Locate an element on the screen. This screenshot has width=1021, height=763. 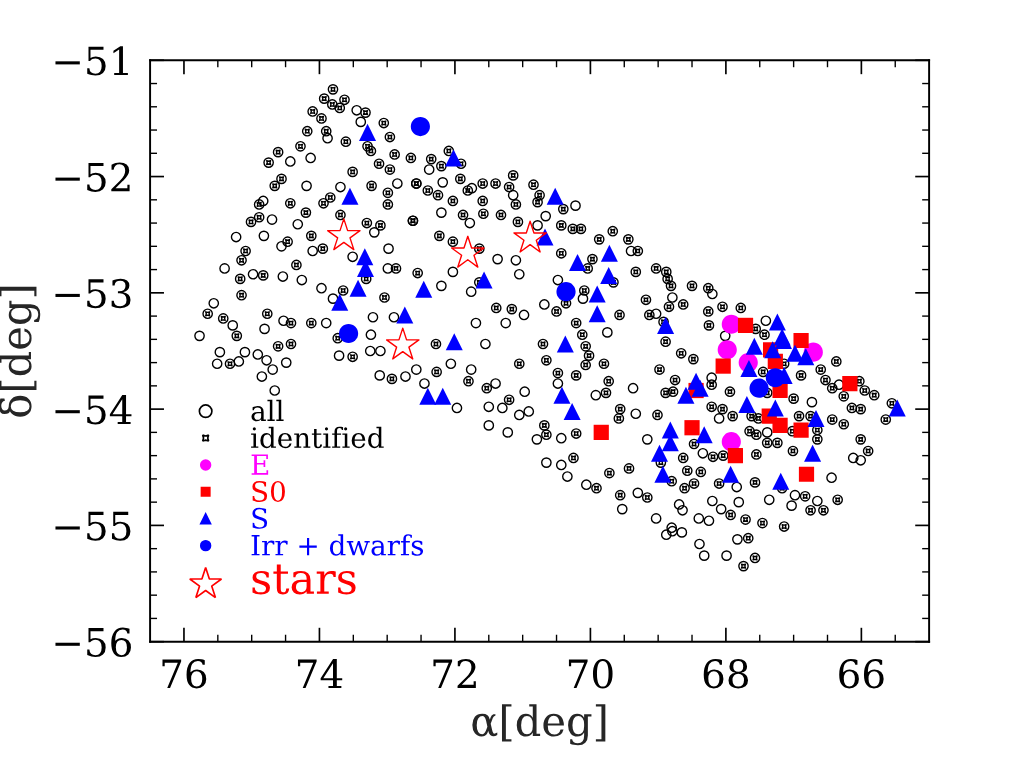
x-axis-title: α[deg] is located at coordinates (539, 725).